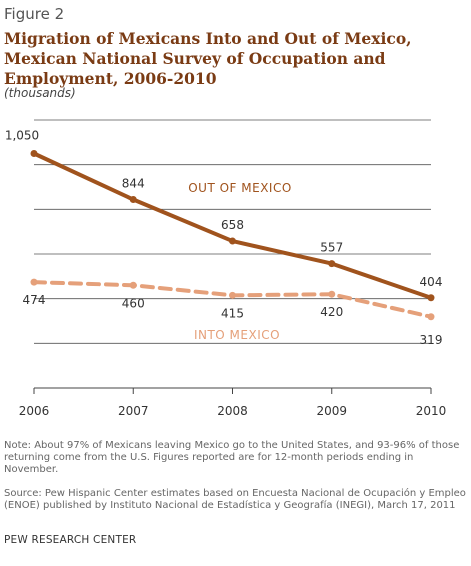 This screenshot has width=471, height=566. What do you see at coordinates (431, 340) in the screenshot?
I see `data-label-into-mexico: 319` at bounding box center [431, 340].